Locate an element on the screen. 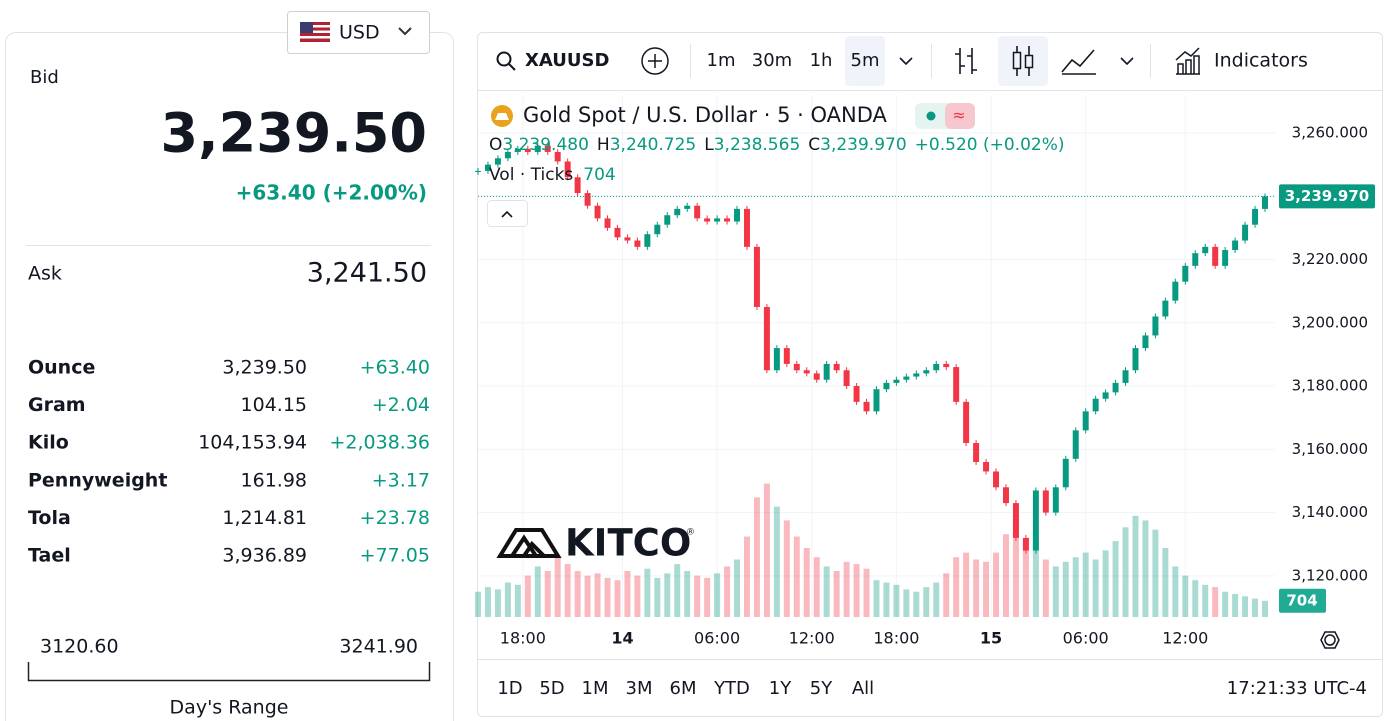 This screenshot has height=721, width=1391. range-buttons: 1D 5D 1M 3M 6M YTD 1Y 5Y All is located at coordinates (685, 688).